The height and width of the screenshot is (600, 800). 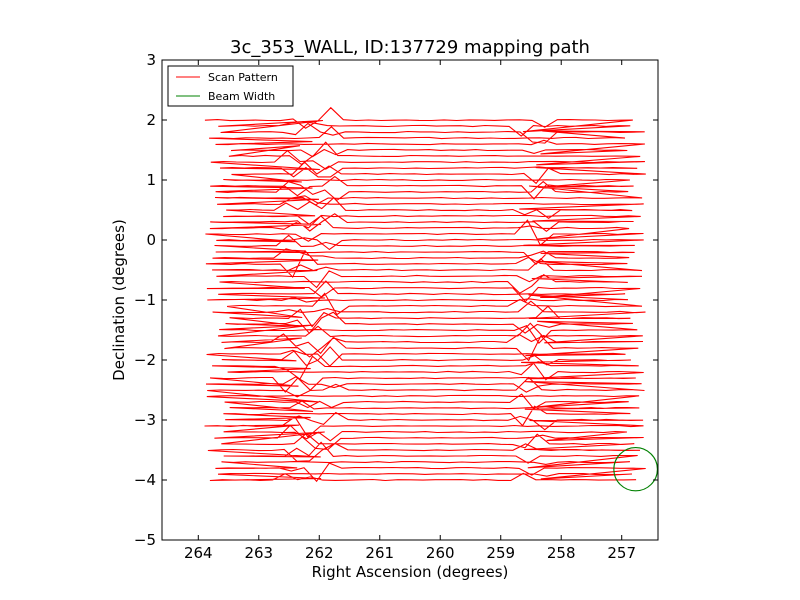 I want to click on chart-title: 3c_353_WALL, ID:137729 mapping path, so click(x=410, y=47).